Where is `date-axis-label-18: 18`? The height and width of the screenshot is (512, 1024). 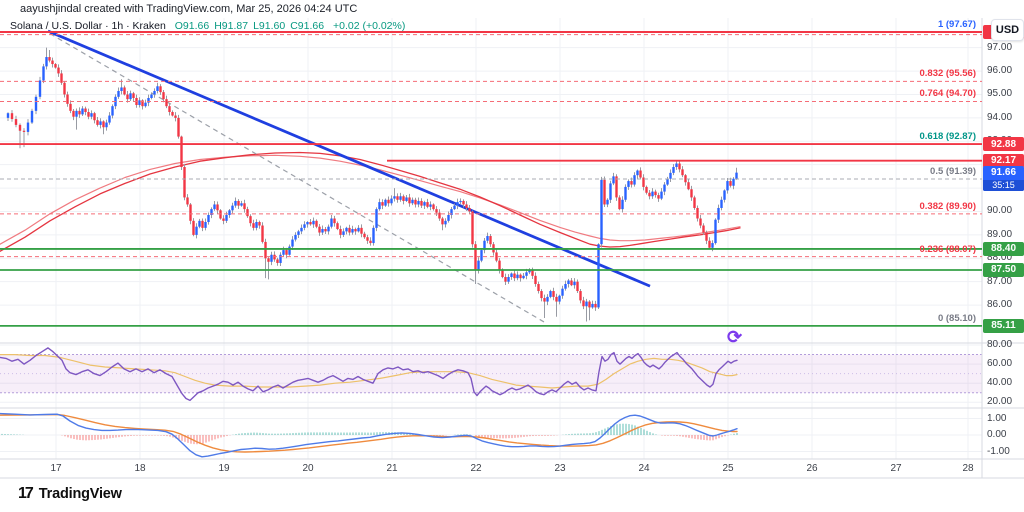 date-axis-label-18: 18 is located at coordinates (140, 468).